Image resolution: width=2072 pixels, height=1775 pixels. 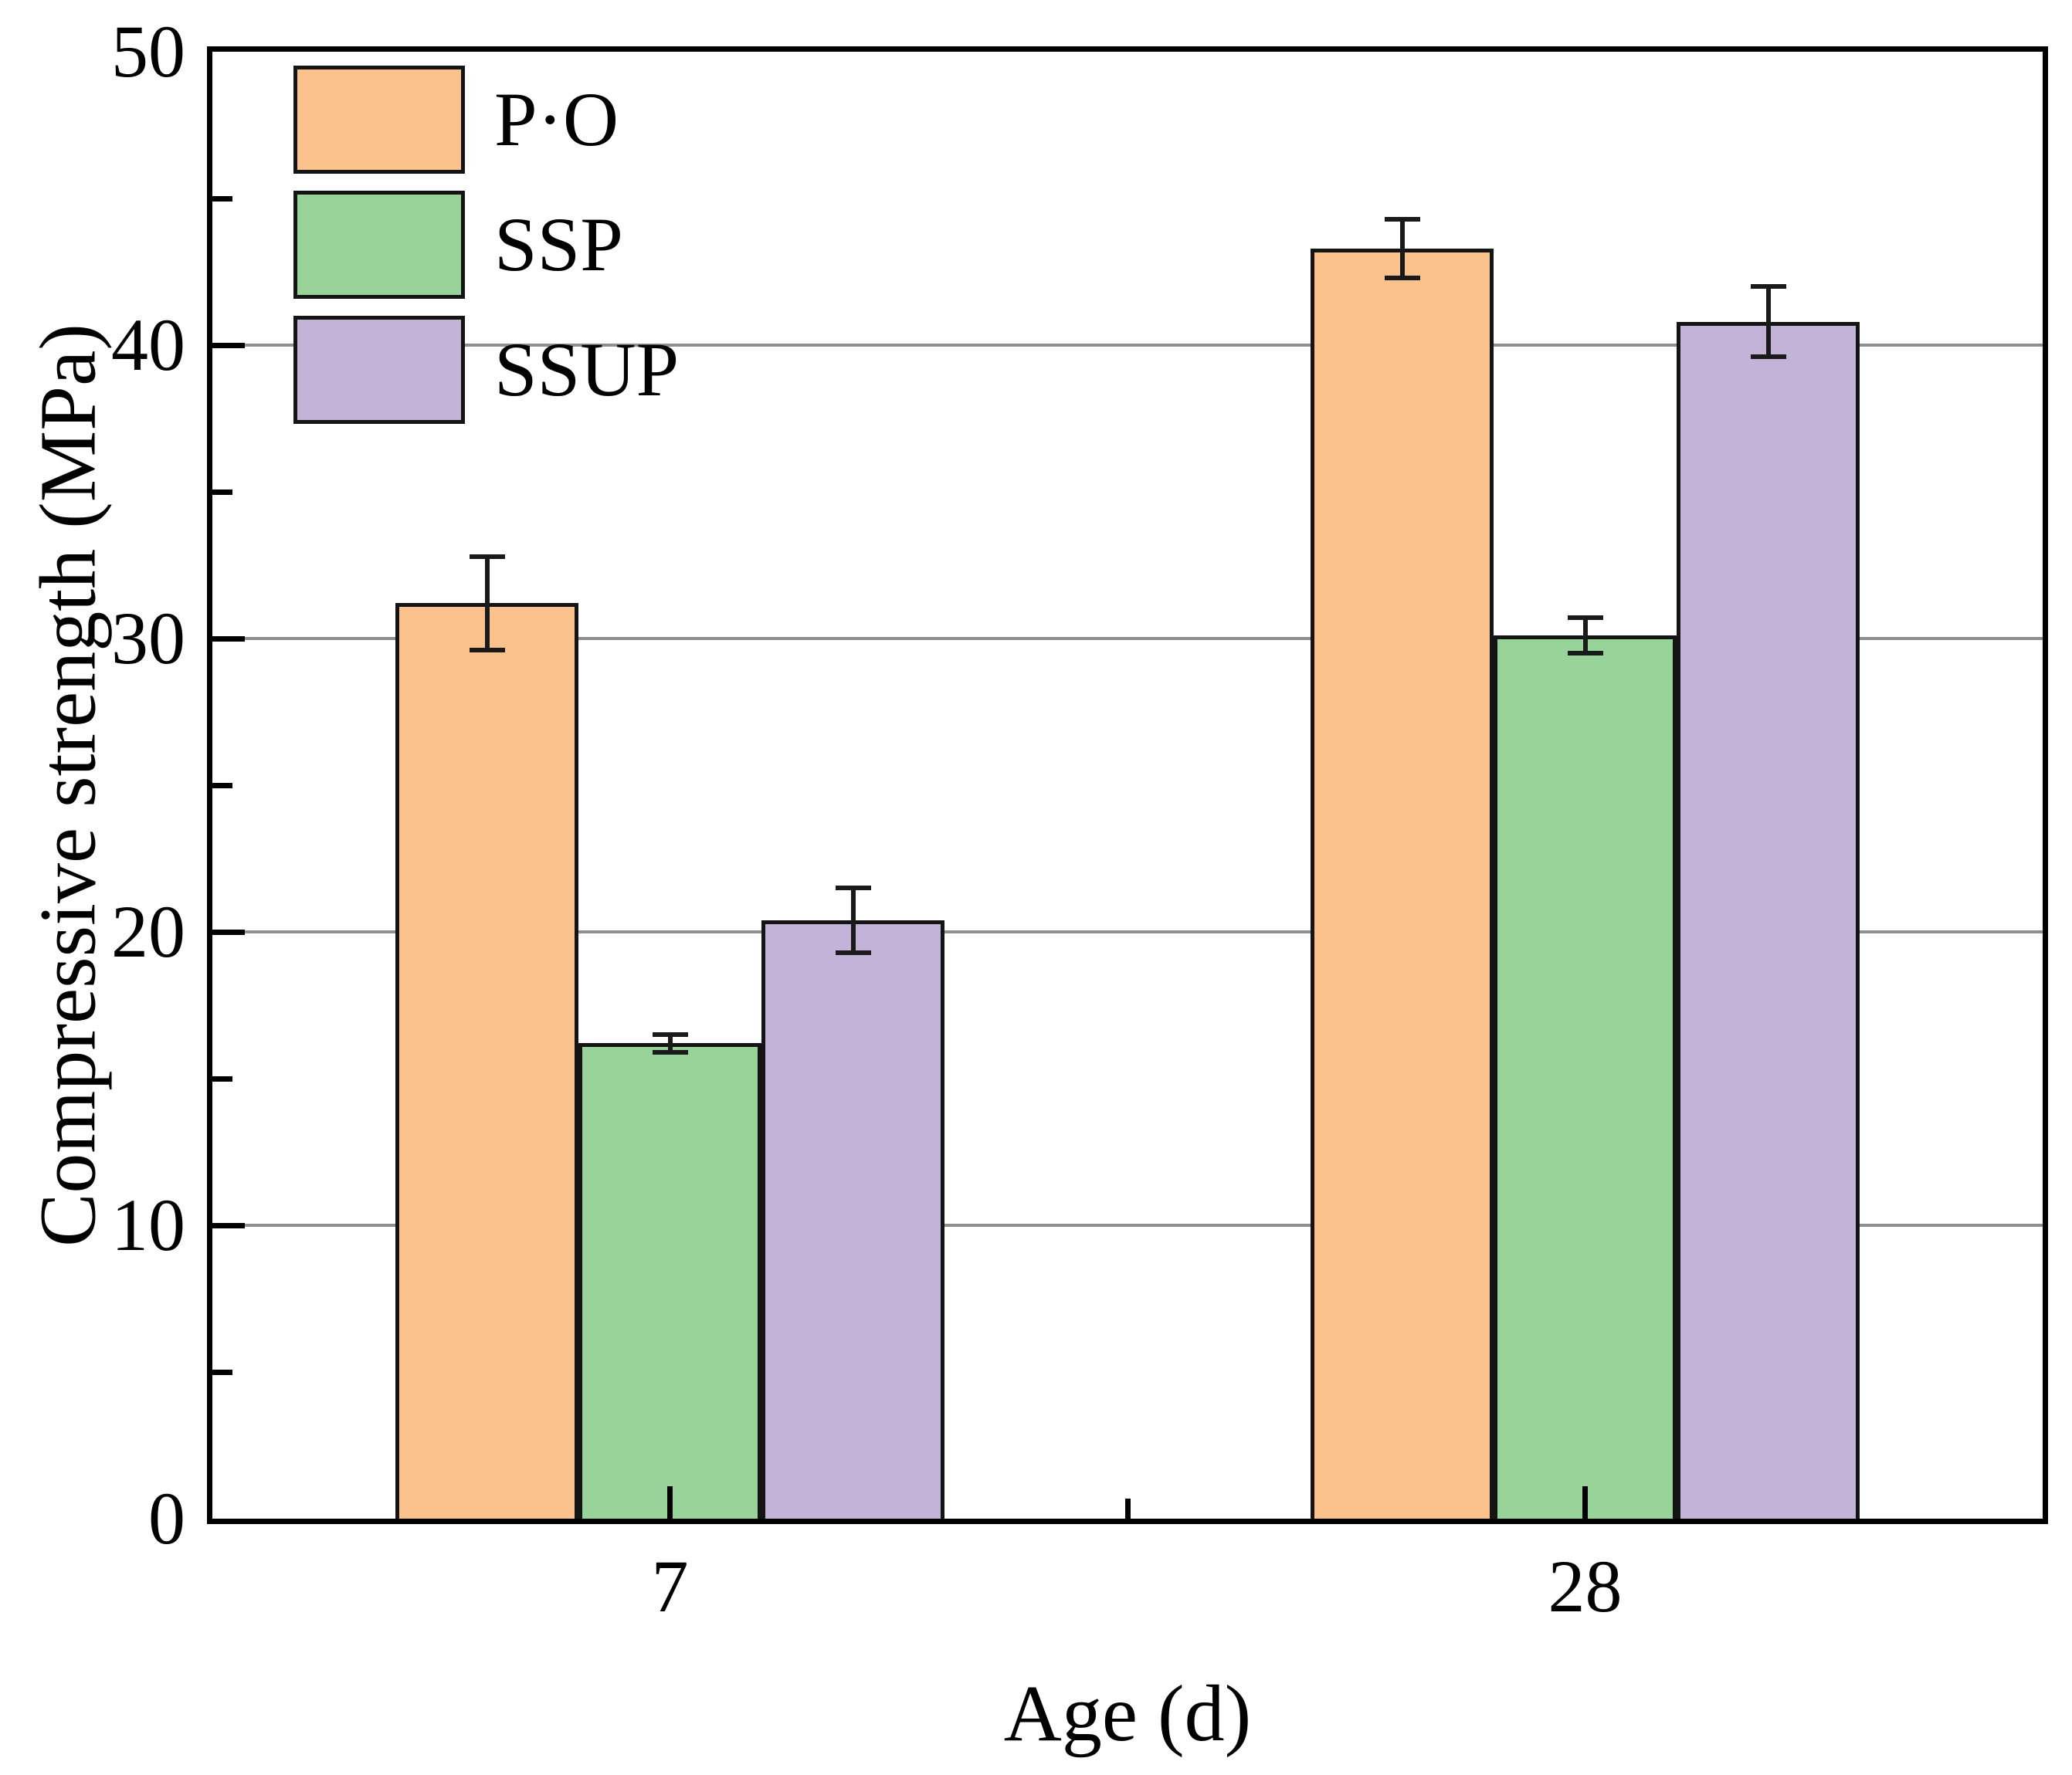 I want to click on legend-item: SSUP, so click(x=486, y=370).